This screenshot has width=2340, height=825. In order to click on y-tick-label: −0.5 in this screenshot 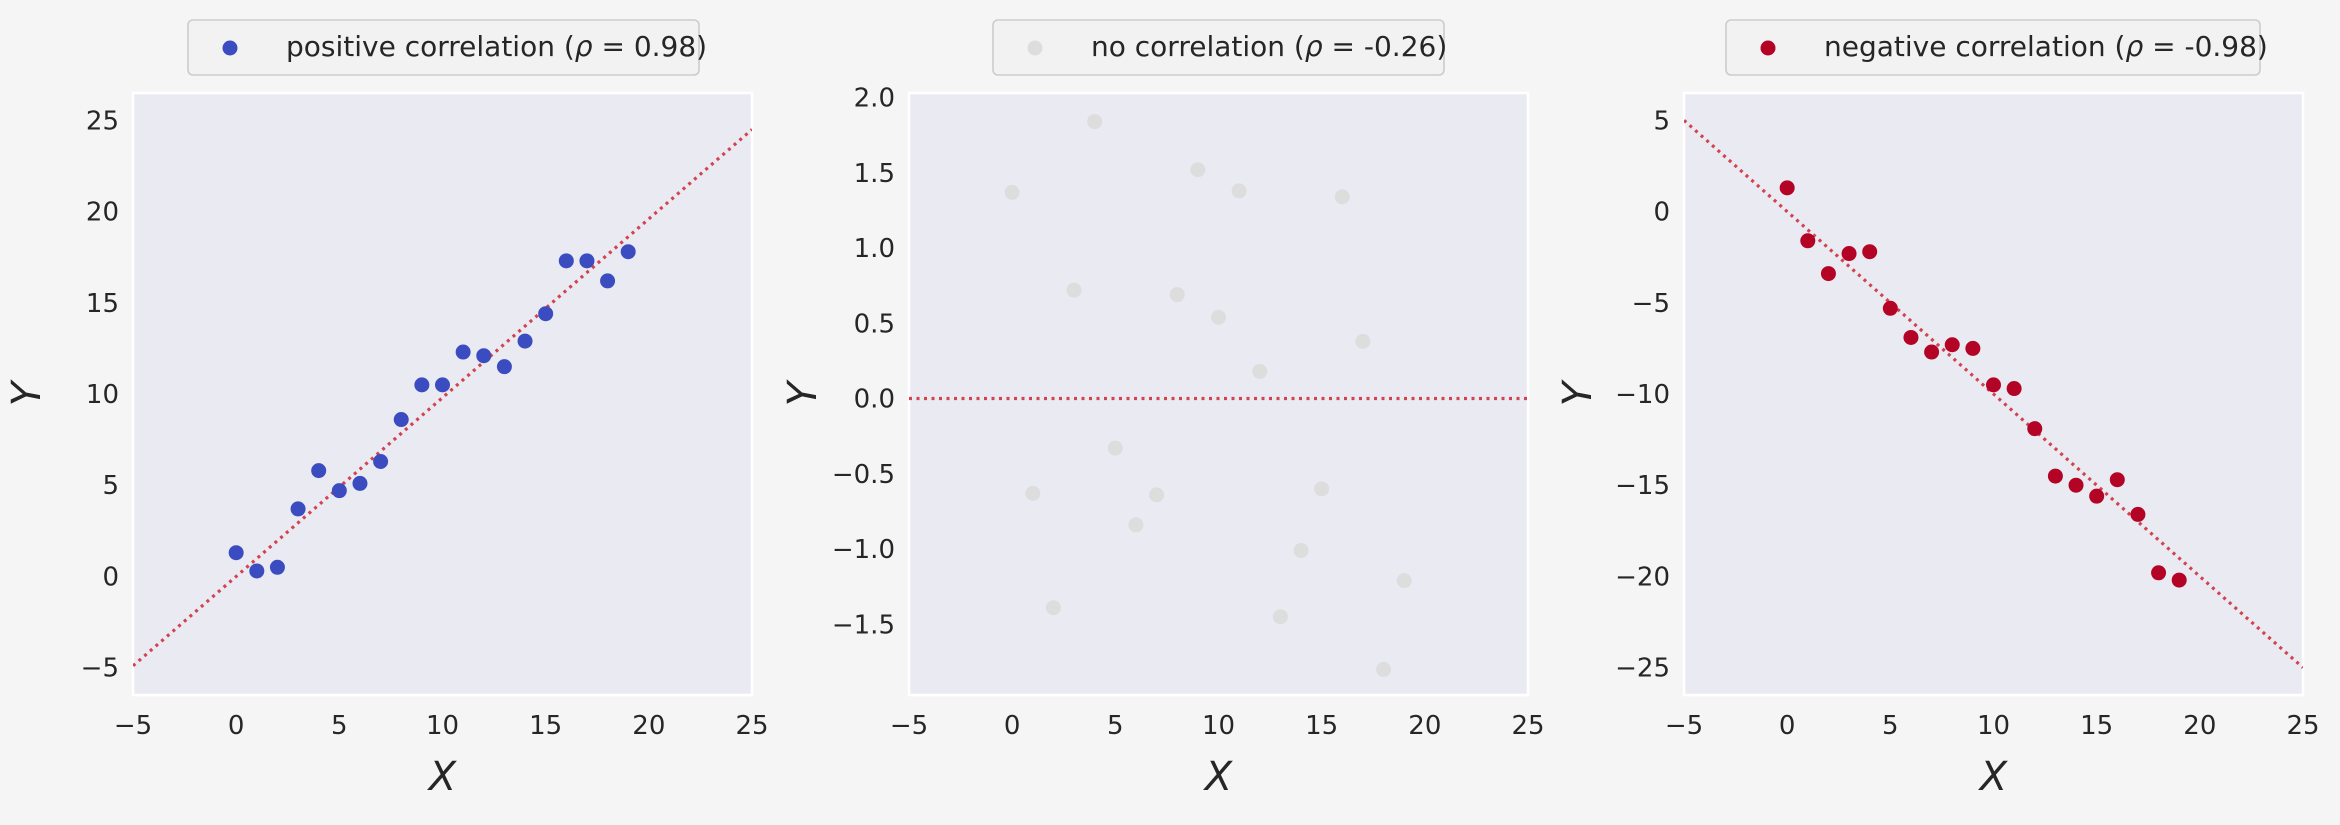, I will do `click(863, 475)`.